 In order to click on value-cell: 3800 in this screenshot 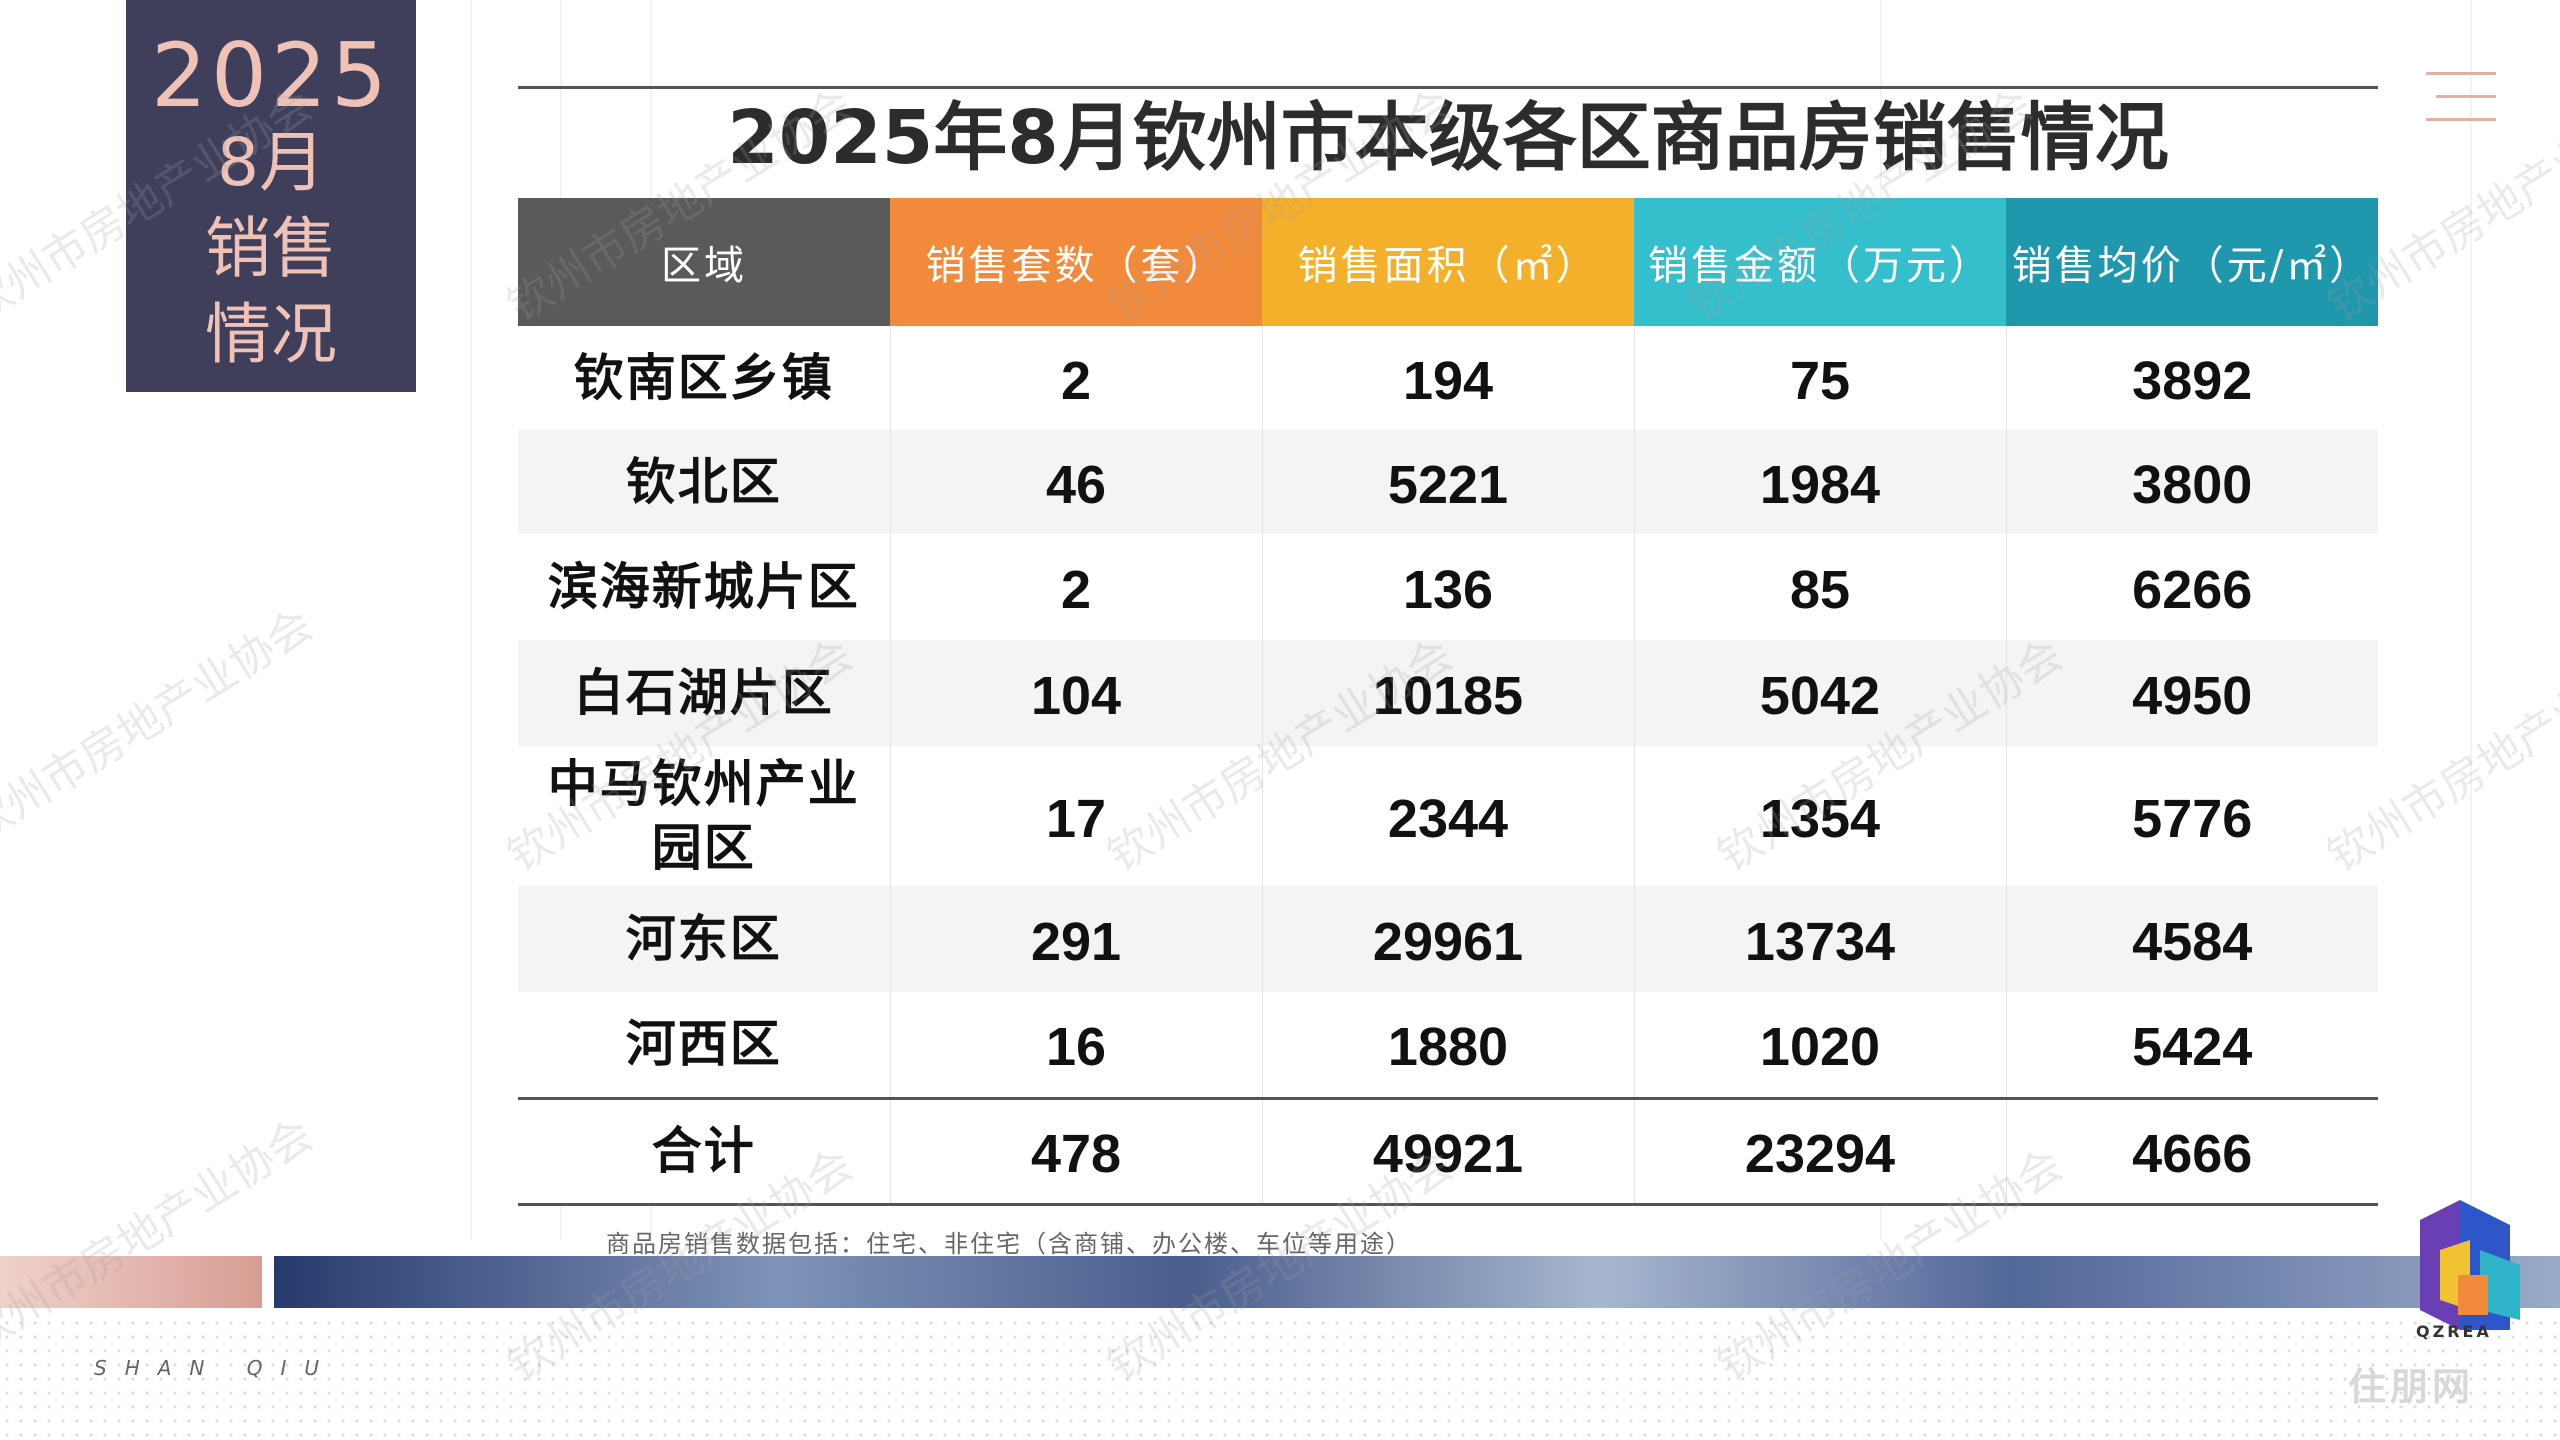, I will do `click(2191, 482)`.